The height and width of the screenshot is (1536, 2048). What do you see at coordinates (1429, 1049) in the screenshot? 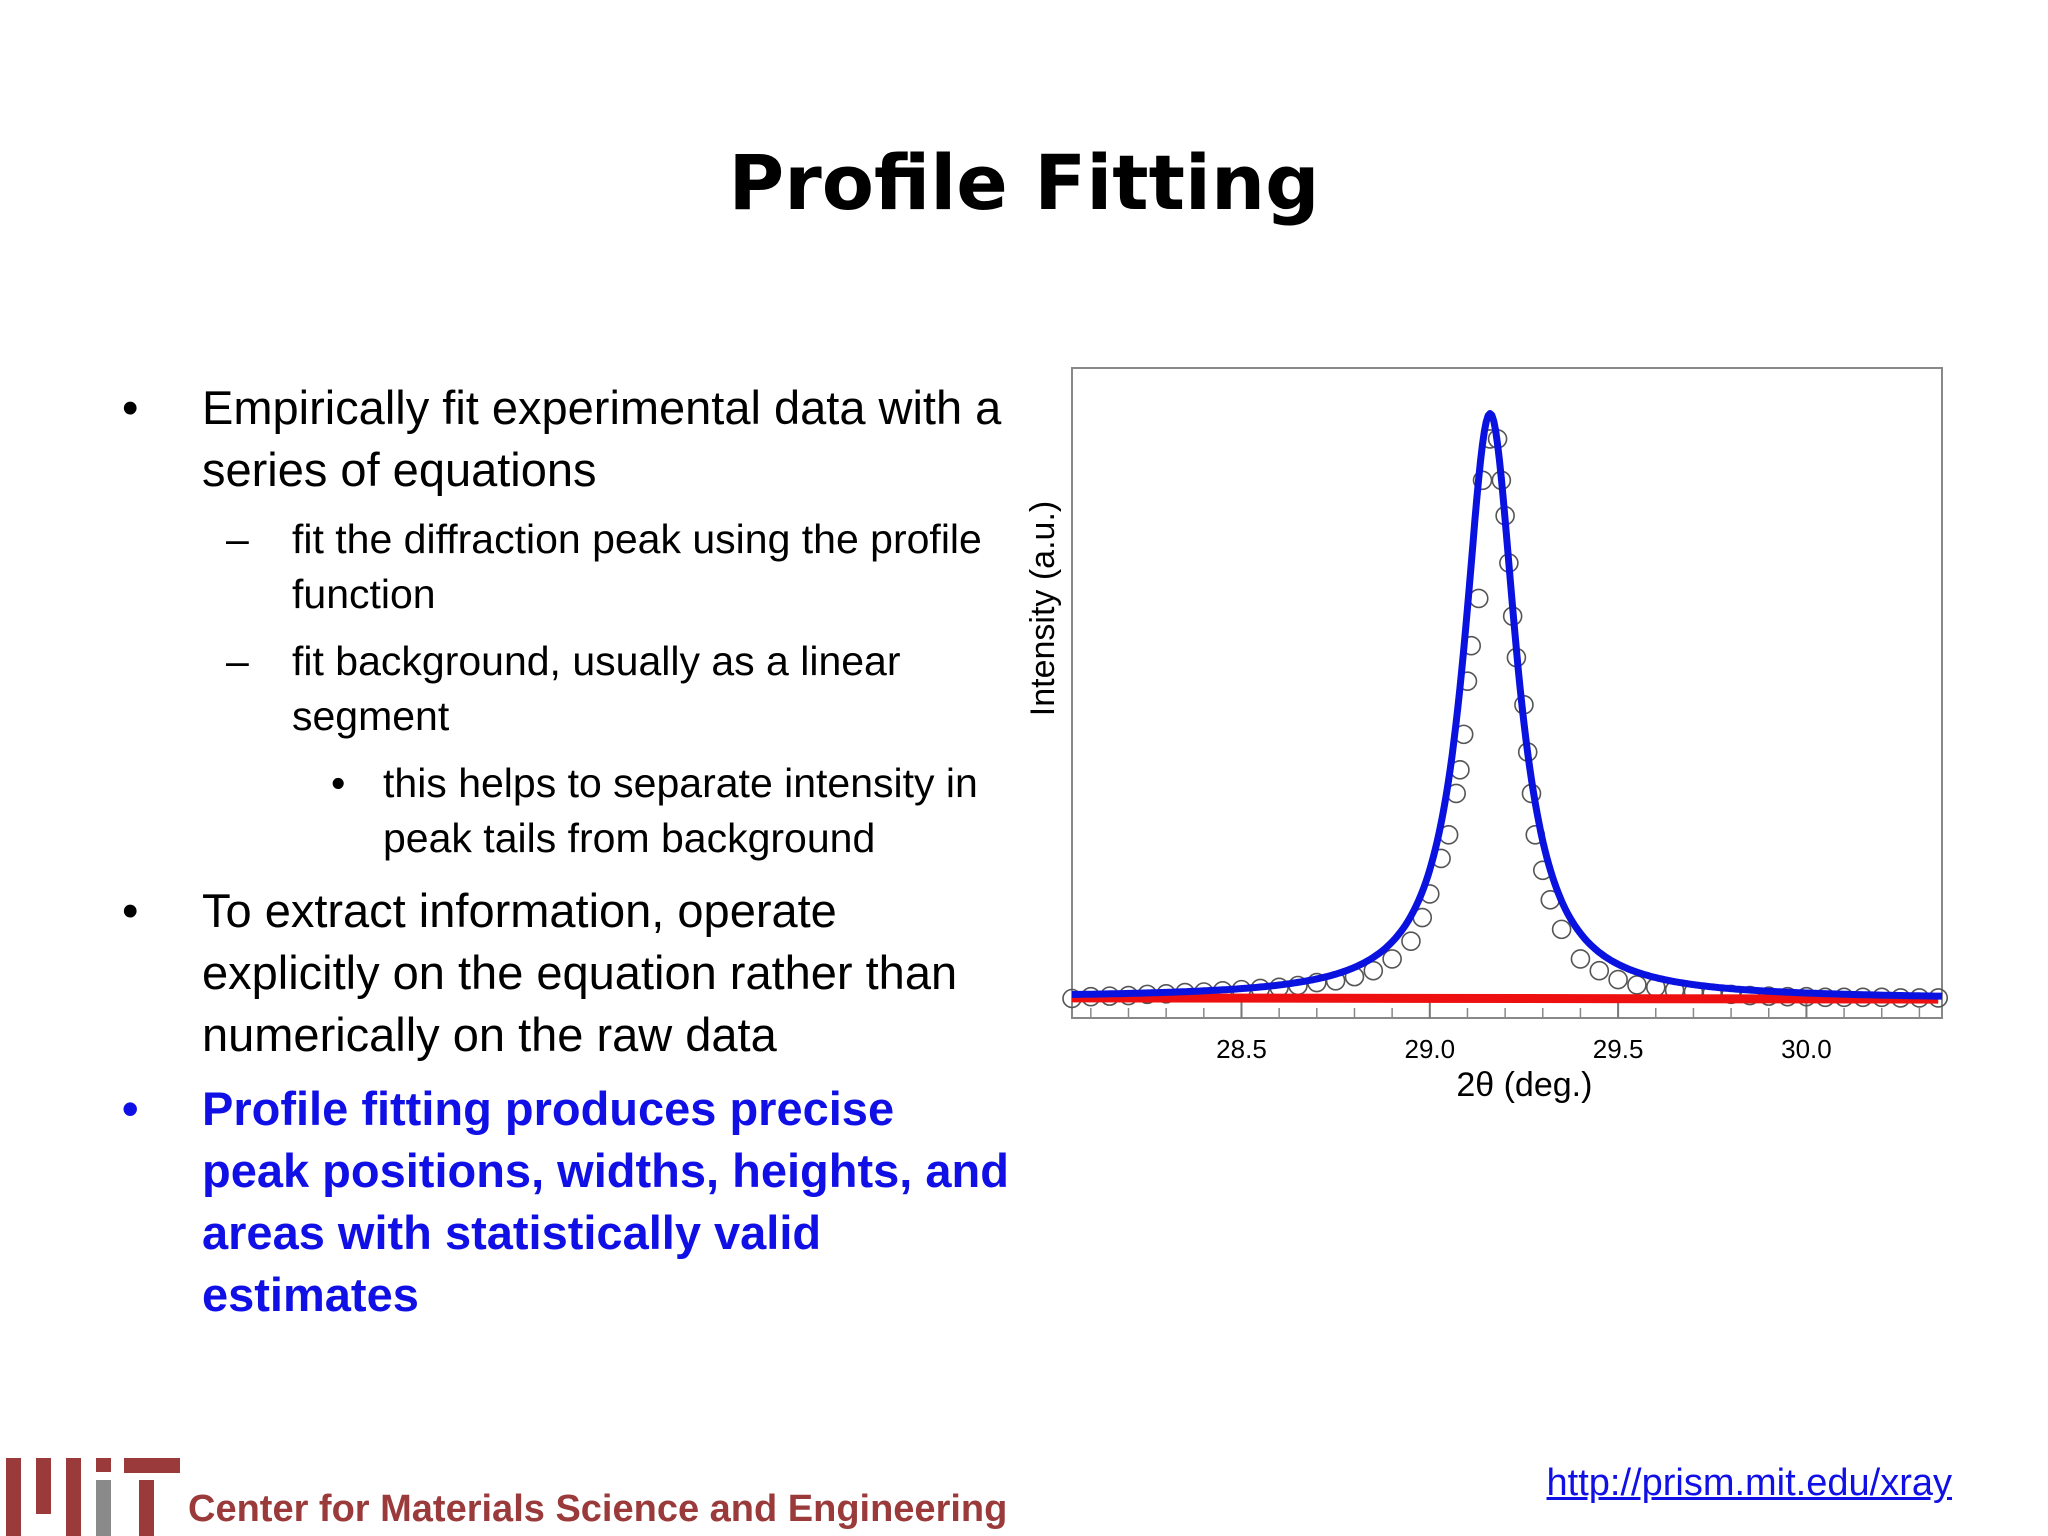
I see `x-tick-label: 29.0` at bounding box center [1429, 1049].